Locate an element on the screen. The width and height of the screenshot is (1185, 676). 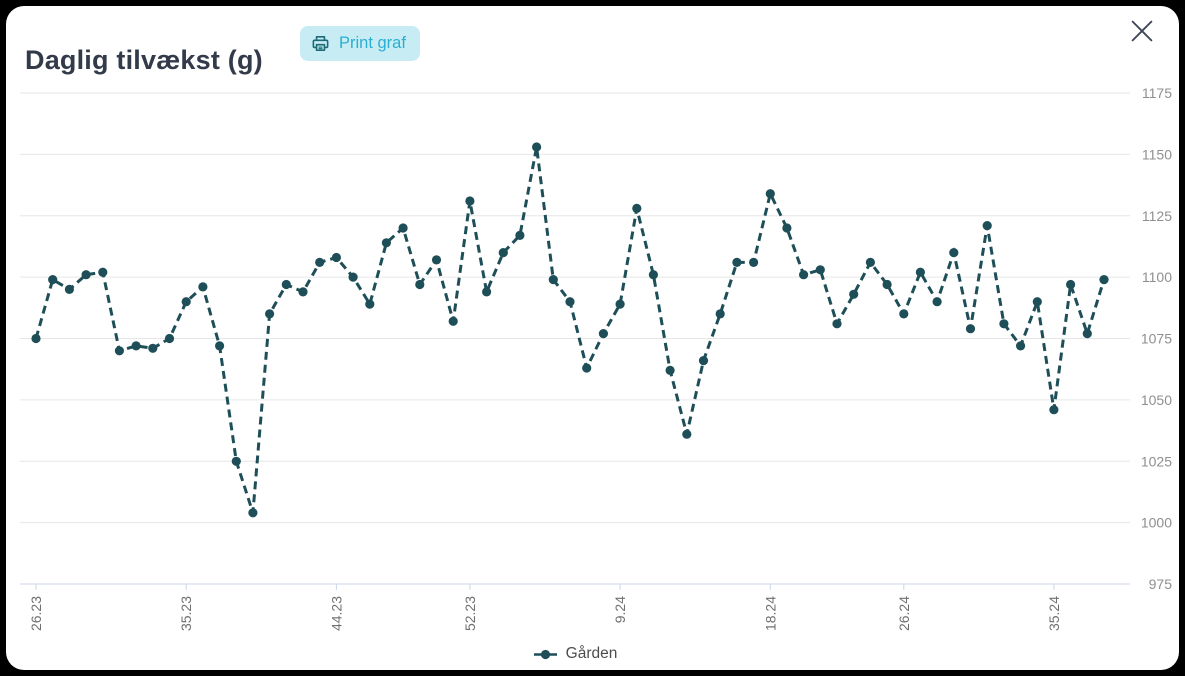
svg-text: 1025 is located at coordinates (1156, 461).